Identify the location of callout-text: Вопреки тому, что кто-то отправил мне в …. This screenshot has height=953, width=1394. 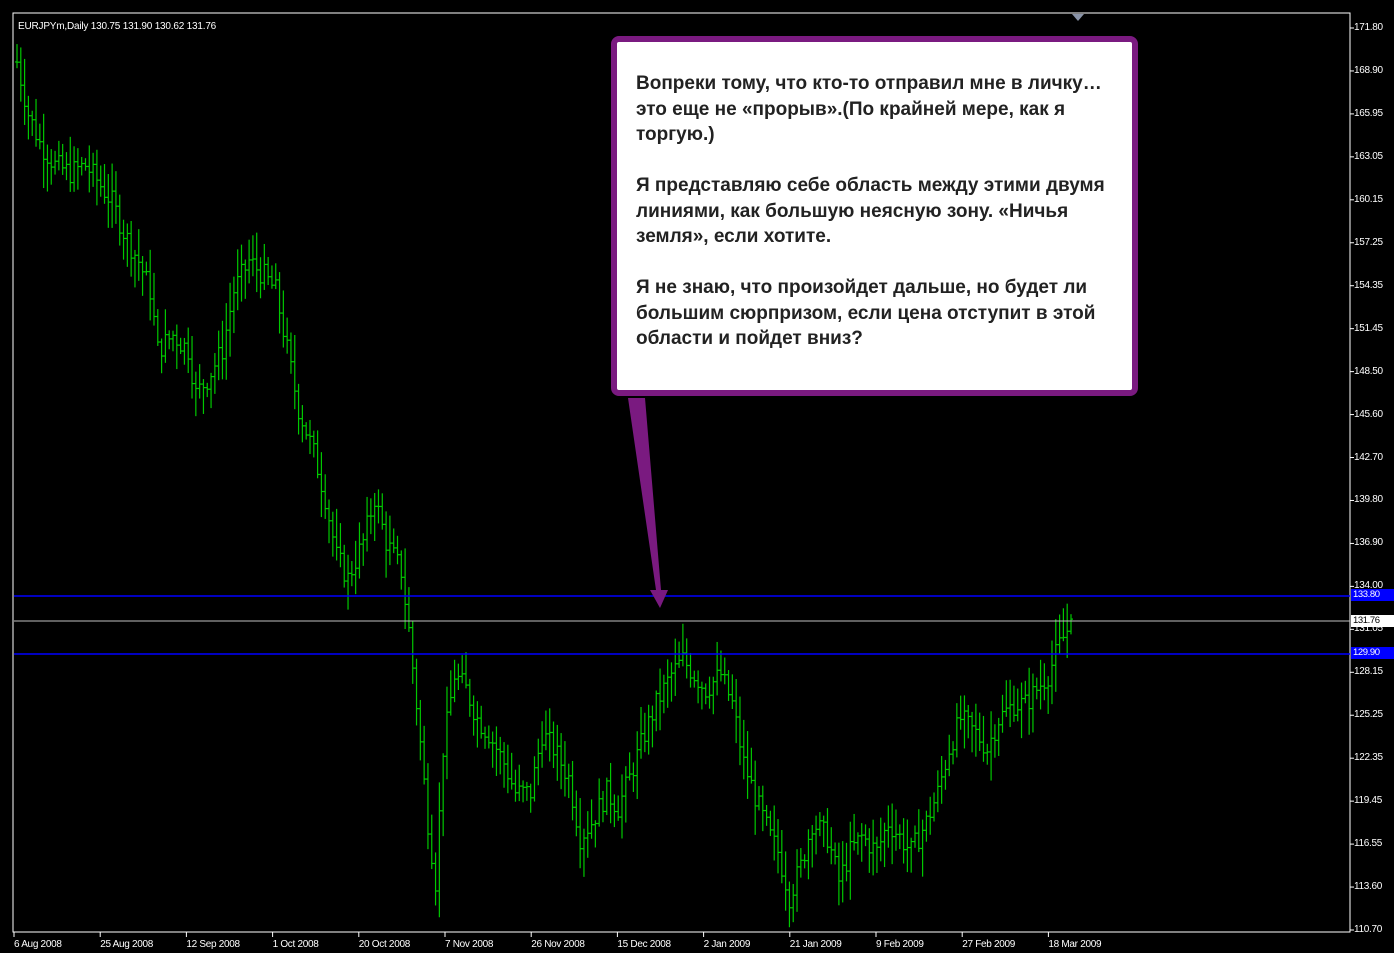
(881, 224).